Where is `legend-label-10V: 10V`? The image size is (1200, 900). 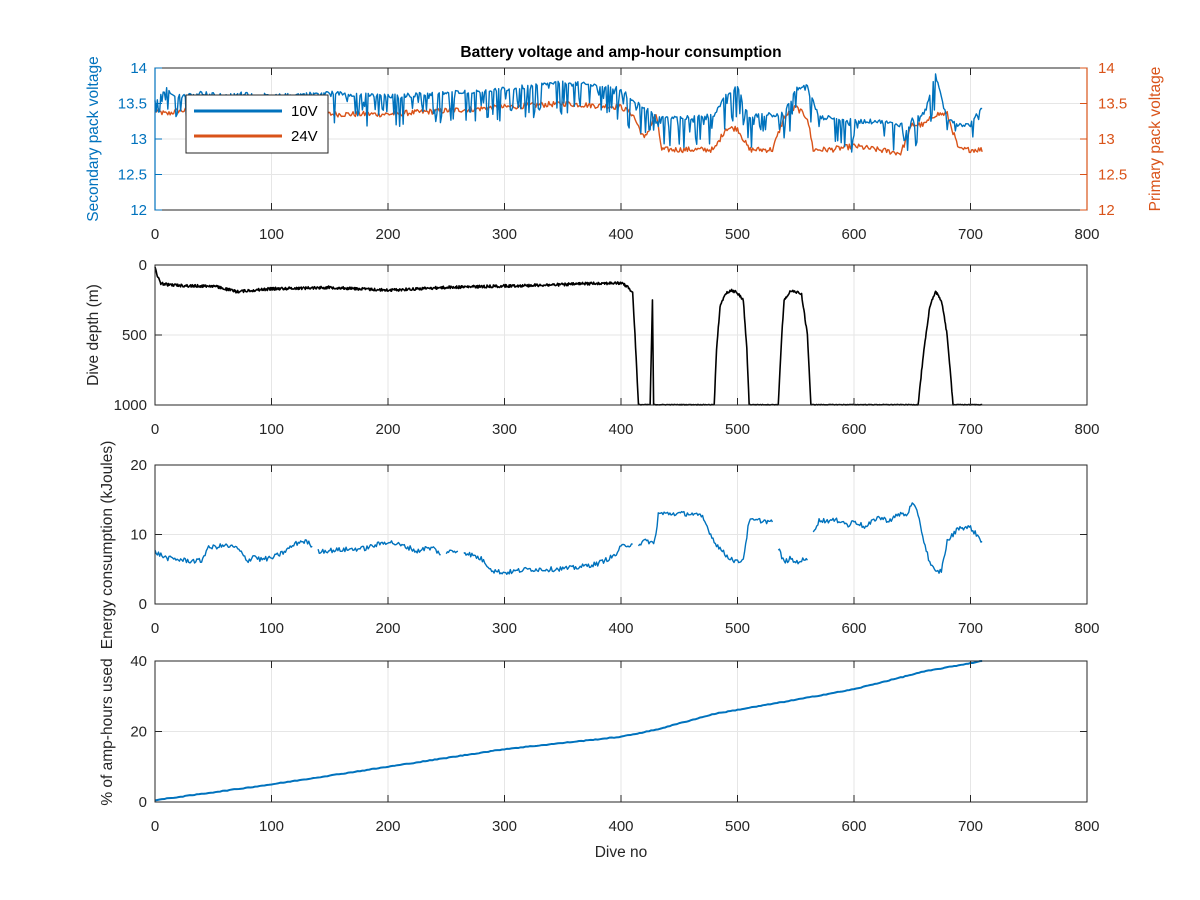 legend-label-10V: 10V is located at coordinates (304, 111).